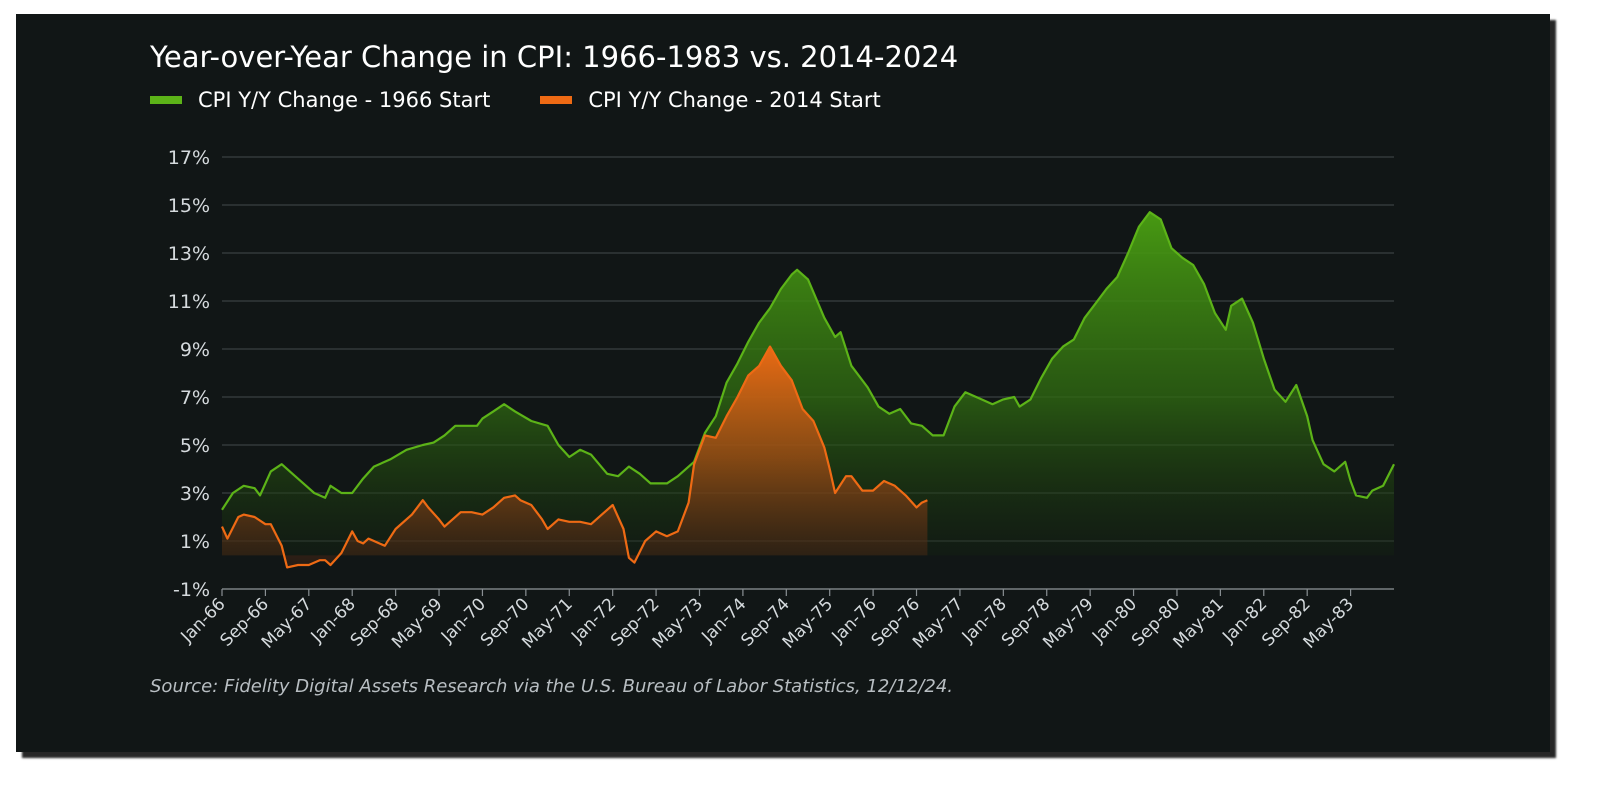  Describe the element at coordinates (344, 100) in the screenshot. I see `legend-label-1966: CPI Y/Y Change - 1966 Start` at that location.